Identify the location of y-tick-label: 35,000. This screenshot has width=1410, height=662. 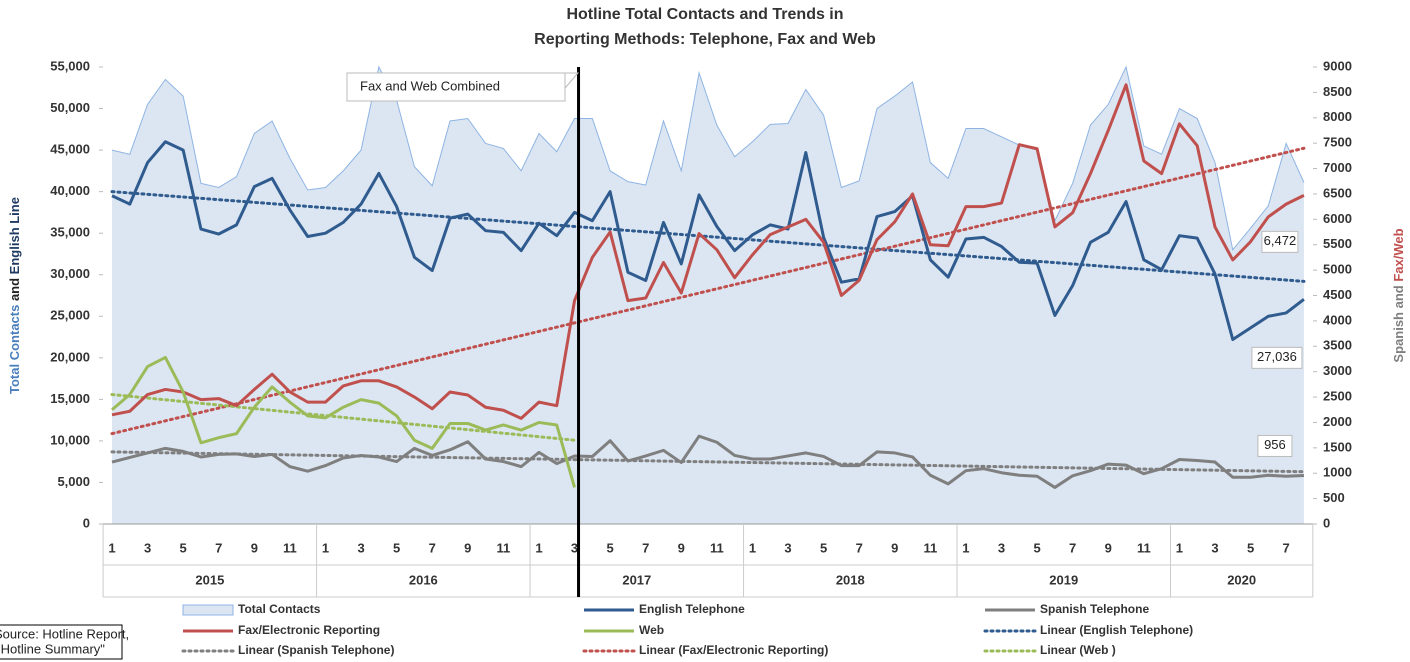
(70, 232).